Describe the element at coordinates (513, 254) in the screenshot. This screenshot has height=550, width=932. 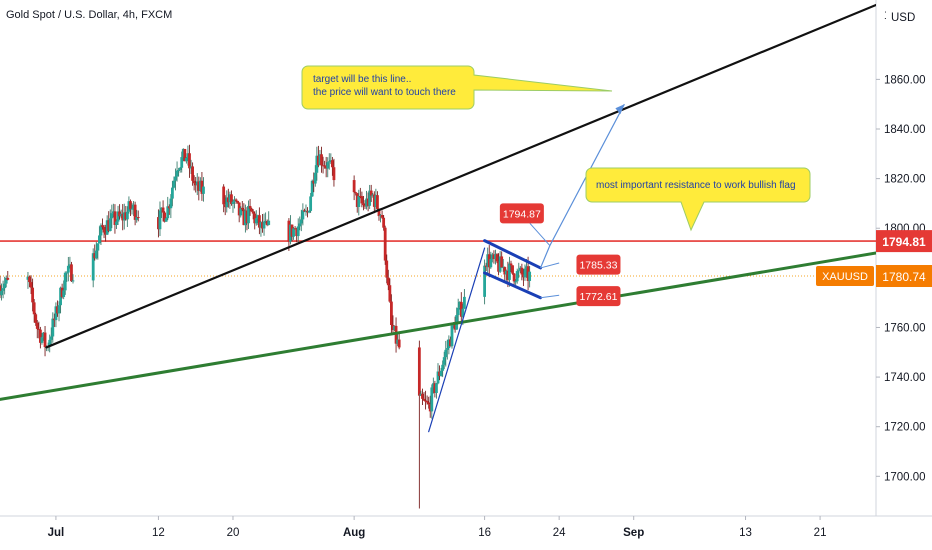
I see `flag-upper-line` at that location.